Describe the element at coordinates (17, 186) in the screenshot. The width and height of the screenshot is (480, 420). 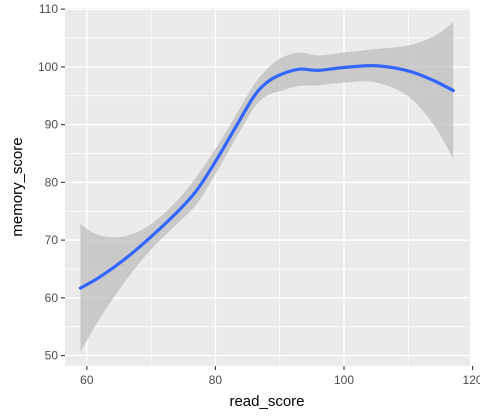
I see `y-axis-title: memory_score` at that location.